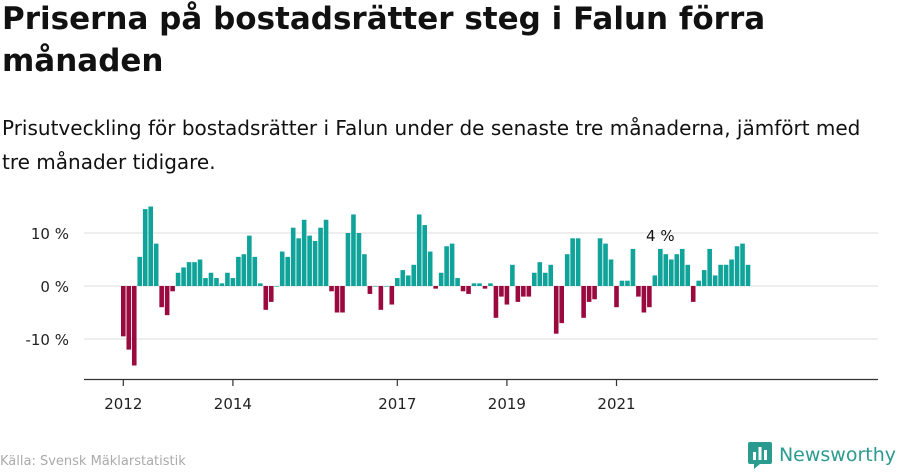  Describe the element at coordinates (50, 234) in the screenshot. I see `y-tick-label: 10 %` at that location.